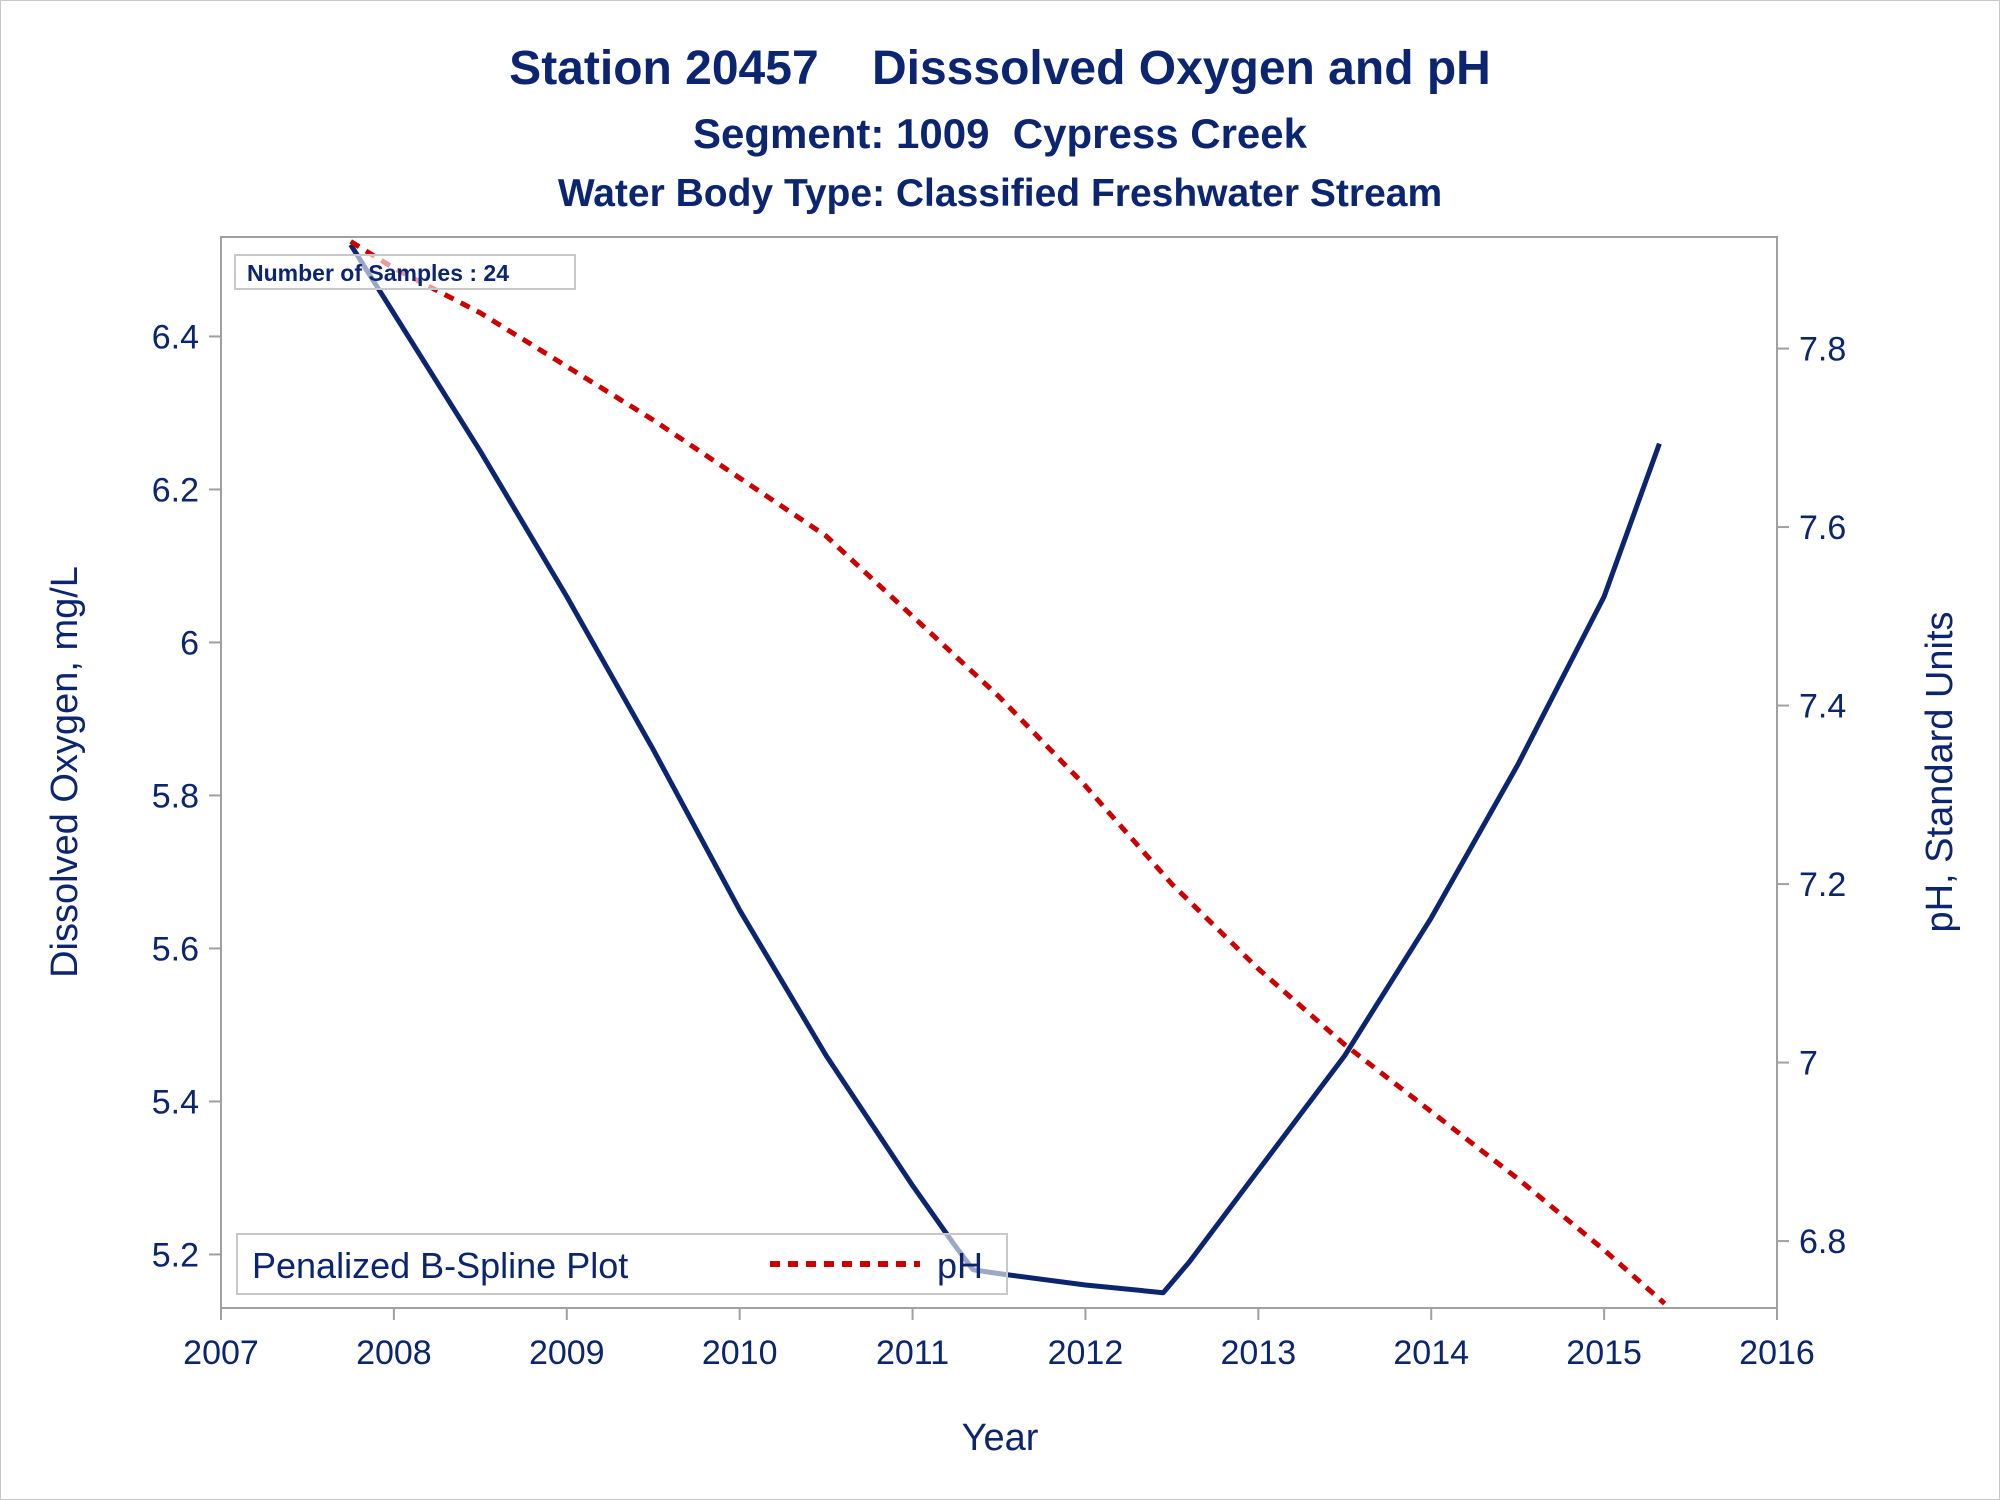 The width and height of the screenshot is (2000, 1500). What do you see at coordinates (999, 1340) in the screenshot?
I see `x-axis: 2007 2008 2009 2010 2011 2012 2013 2014 2015 2016` at bounding box center [999, 1340].